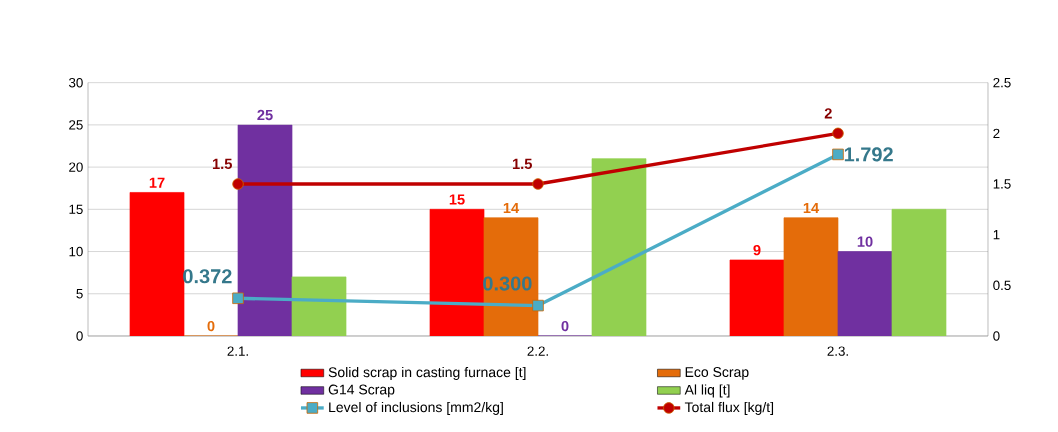 The image size is (1058, 432). Describe the element at coordinates (996, 336) in the screenshot. I see `y2-tick-label: 0` at that location.